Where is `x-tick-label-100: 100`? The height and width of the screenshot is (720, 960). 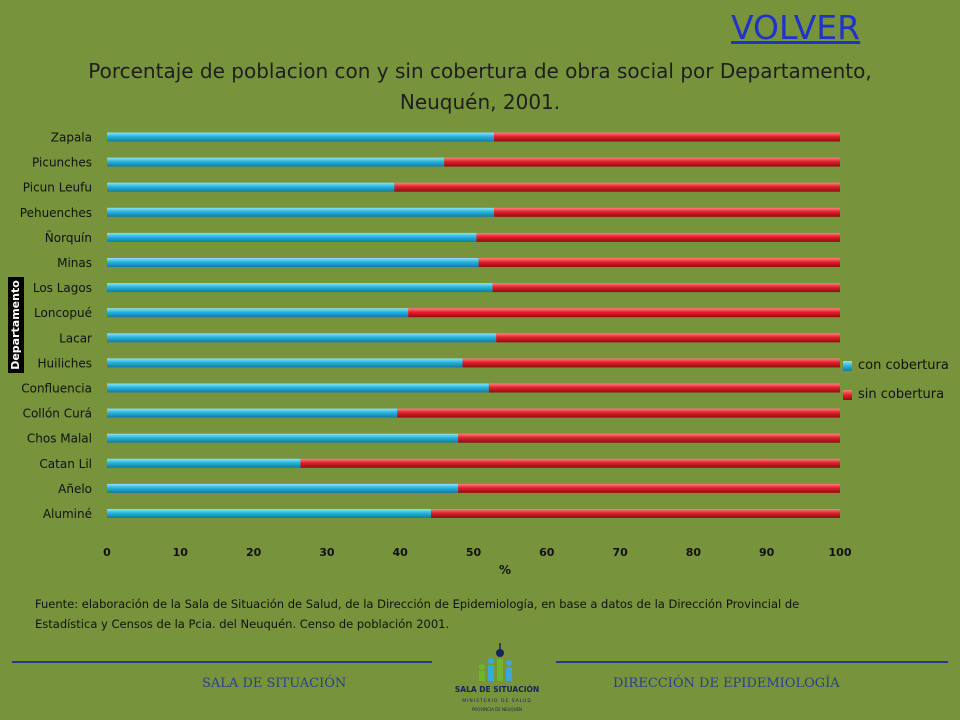
x-tick-label-100: 100 is located at coordinates (840, 552).